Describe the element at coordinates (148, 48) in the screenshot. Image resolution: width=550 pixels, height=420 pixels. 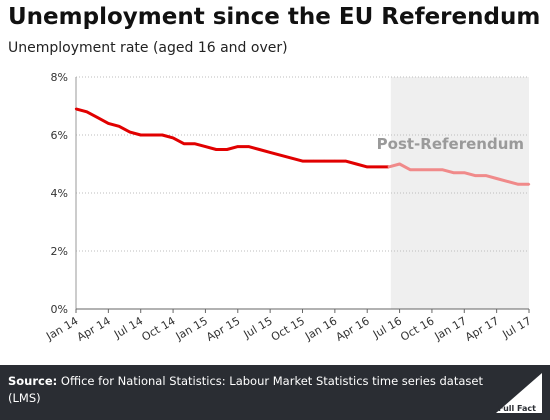
I see `chart-subtitle: Unemployment rate (aged 16 and over)` at that location.